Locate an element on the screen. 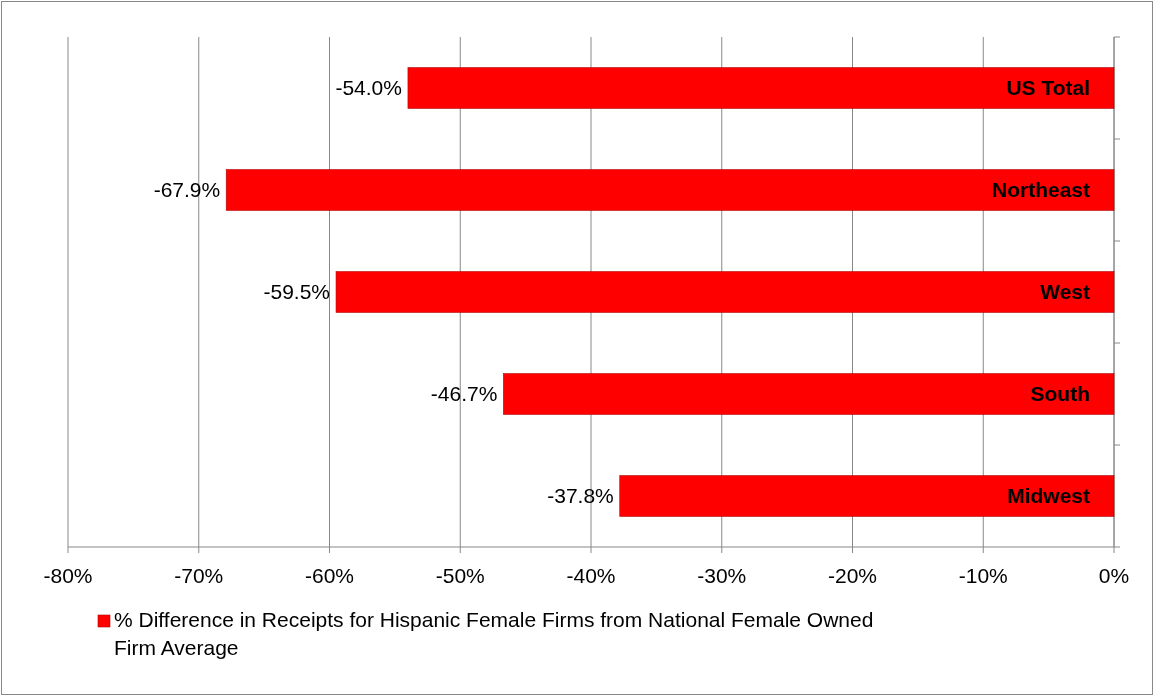 The height and width of the screenshot is (696, 1154). y-tick-label: Midwest is located at coordinates (1048, 496).